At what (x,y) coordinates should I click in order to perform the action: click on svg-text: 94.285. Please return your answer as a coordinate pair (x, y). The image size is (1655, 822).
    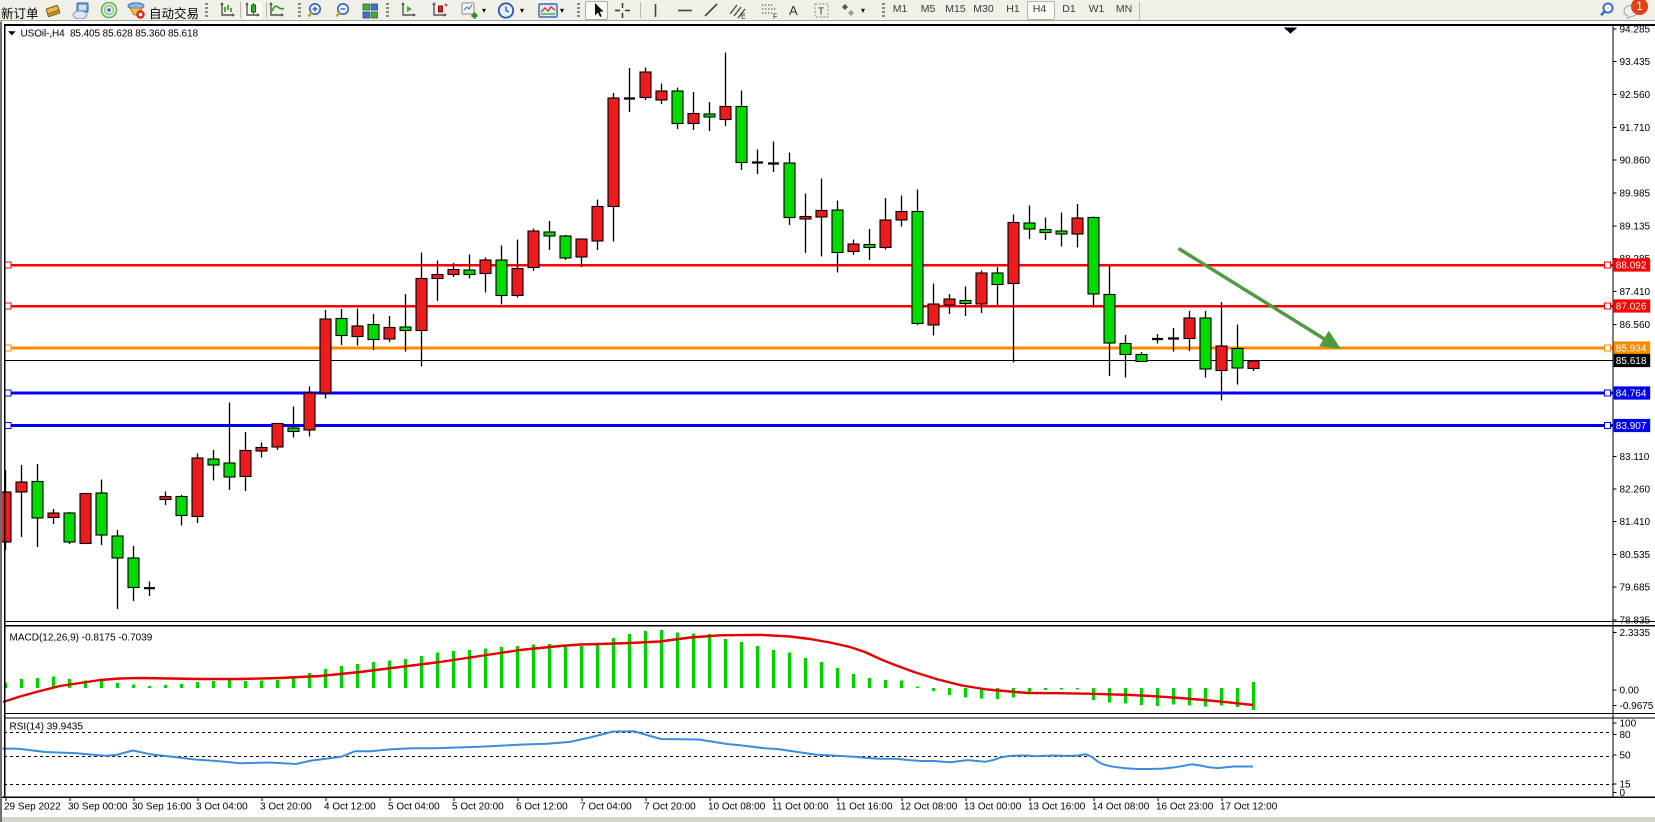
    Looking at the image, I should click on (1635, 30).